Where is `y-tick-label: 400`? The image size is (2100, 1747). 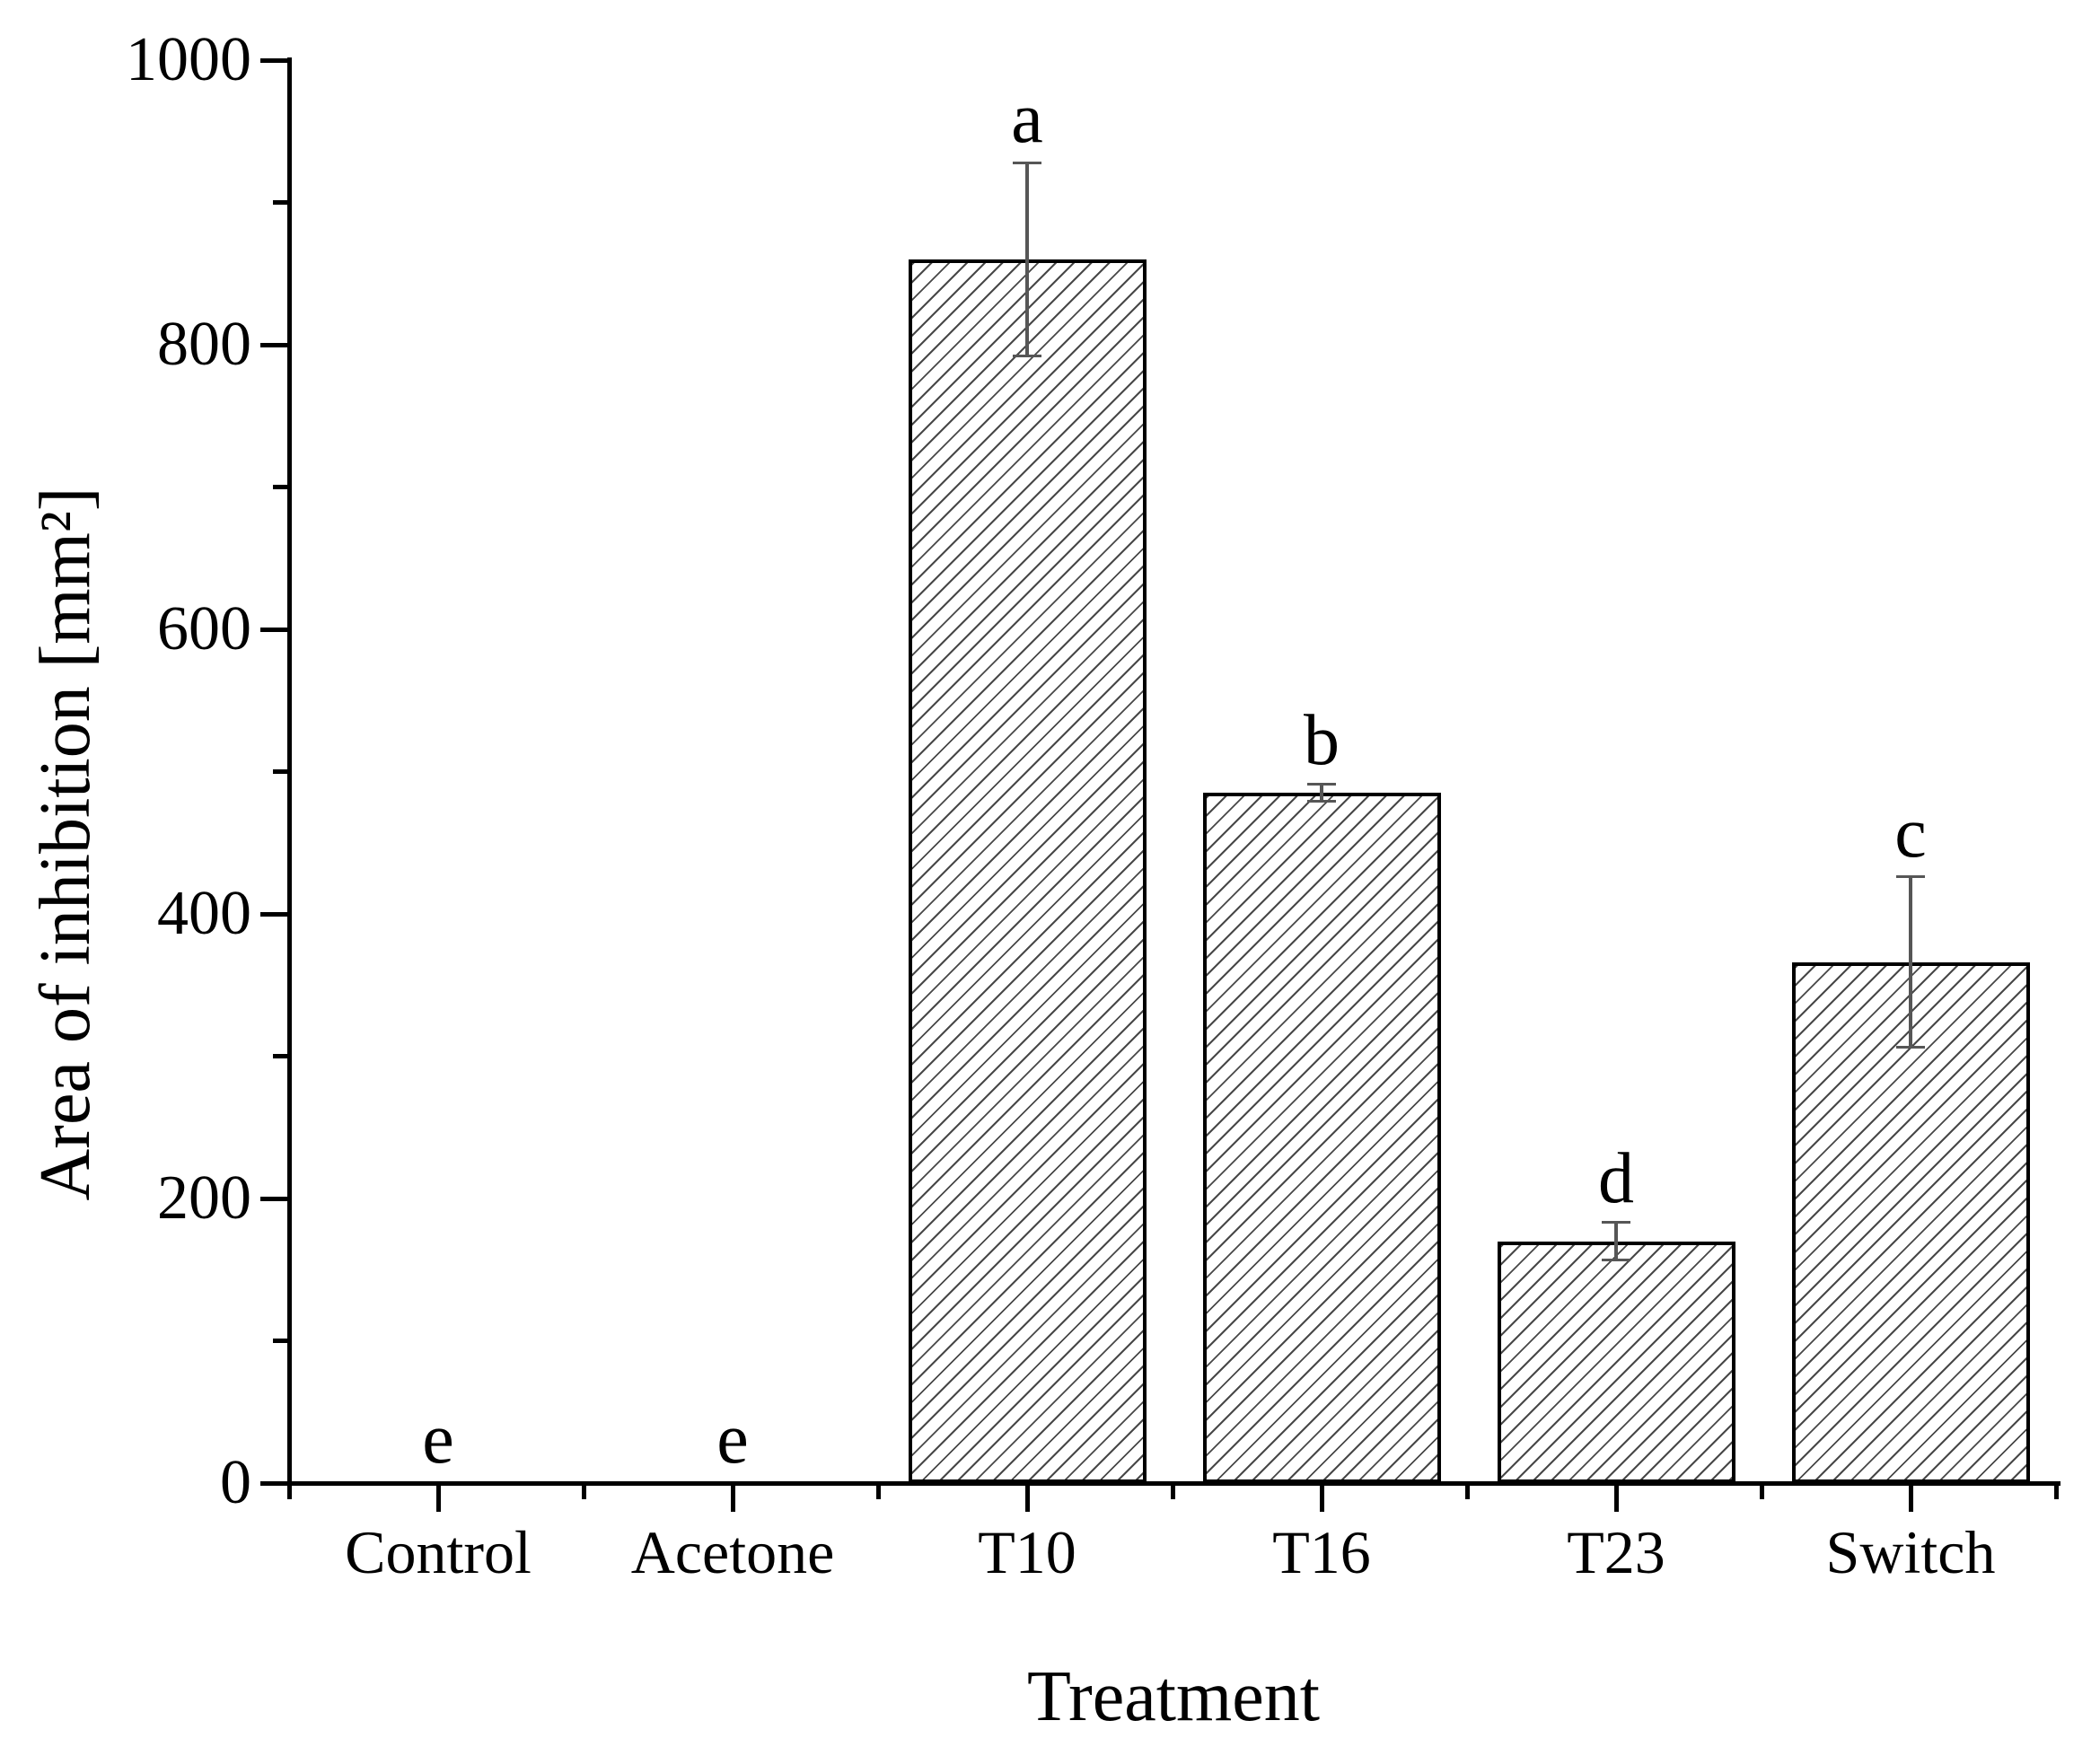 y-tick-label: 400 is located at coordinates (204, 913).